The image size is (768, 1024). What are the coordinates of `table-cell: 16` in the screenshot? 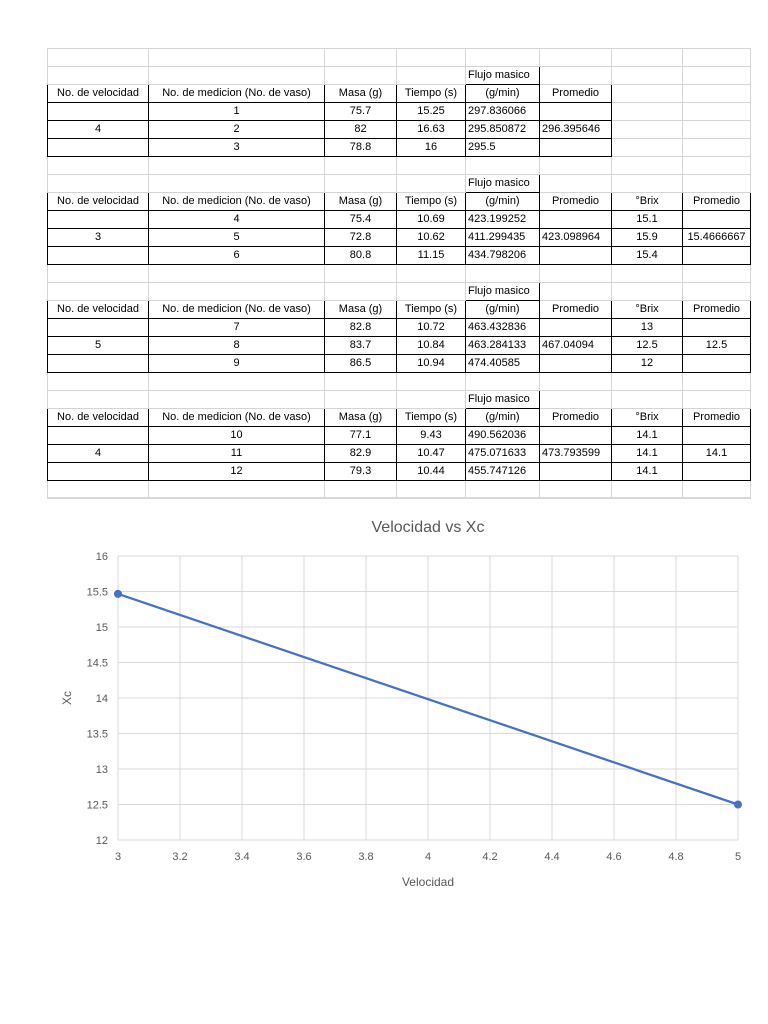 It's located at (431, 147).